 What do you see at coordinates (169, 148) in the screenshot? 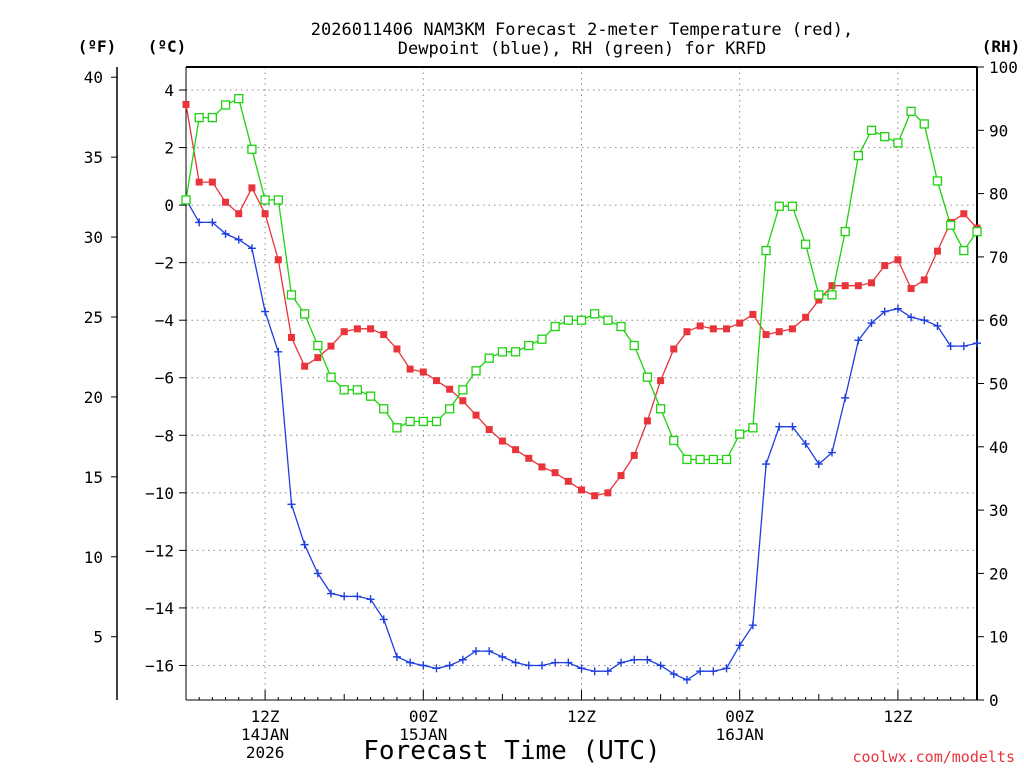
I see `celsius-tick-label: 2` at bounding box center [169, 148].